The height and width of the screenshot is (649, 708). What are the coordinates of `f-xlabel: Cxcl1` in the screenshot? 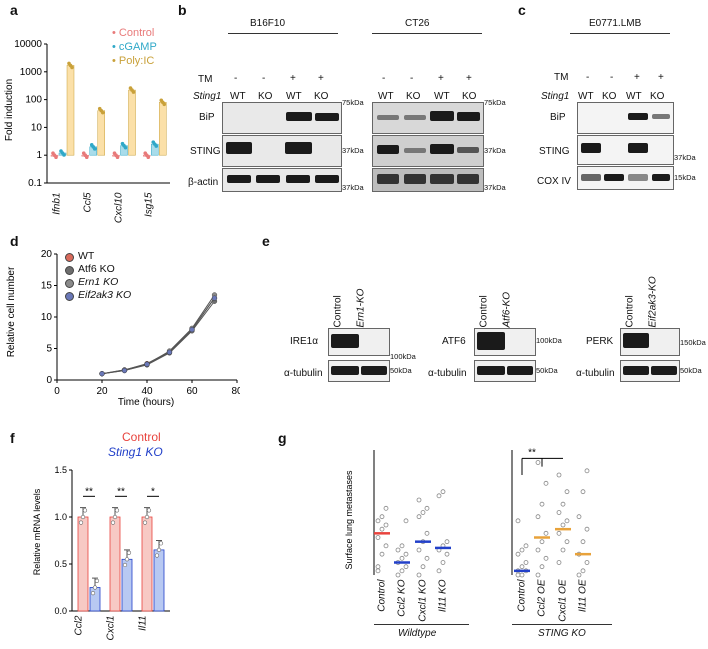 It's located at (111, 628).